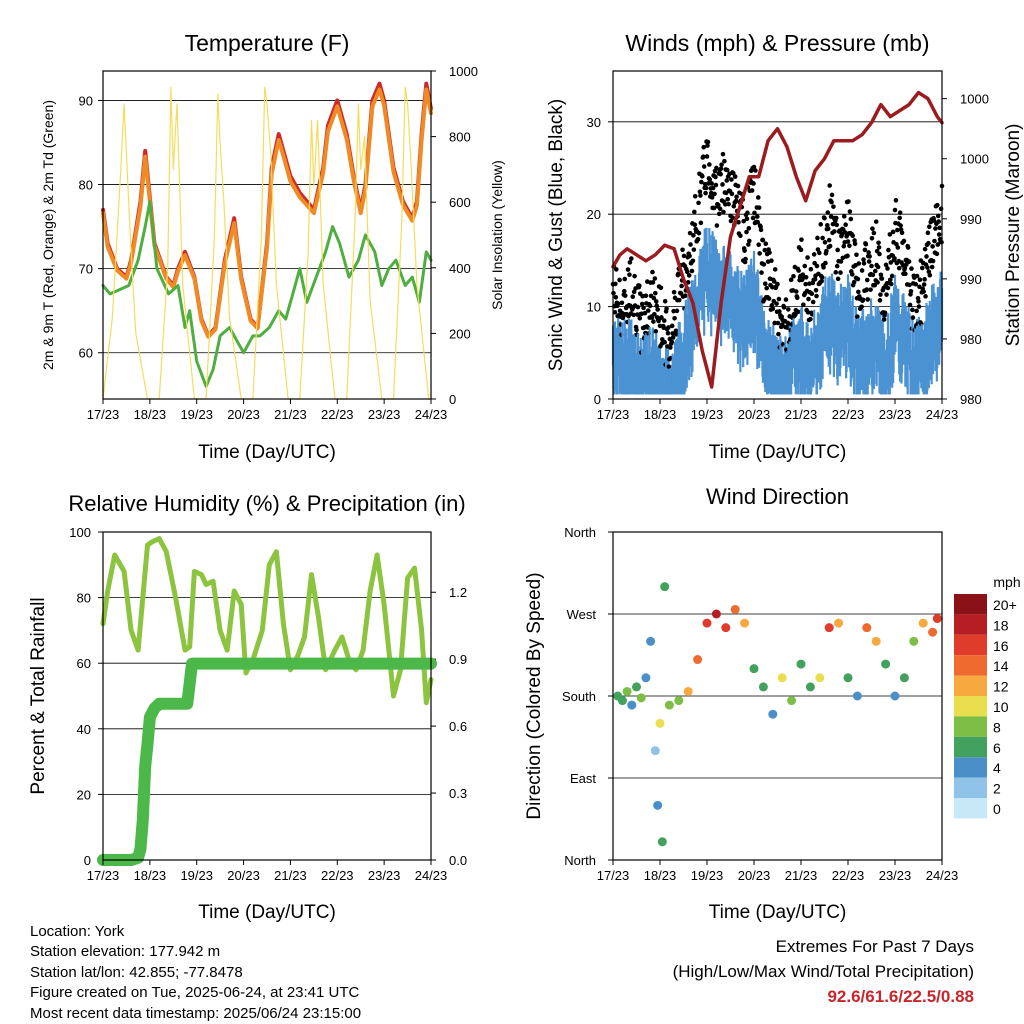 The width and height of the screenshot is (1024, 1024). What do you see at coordinates (1001, 707) in the screenshot?
I see `colorbar-label: 10` at bounding box center [1001, 707].